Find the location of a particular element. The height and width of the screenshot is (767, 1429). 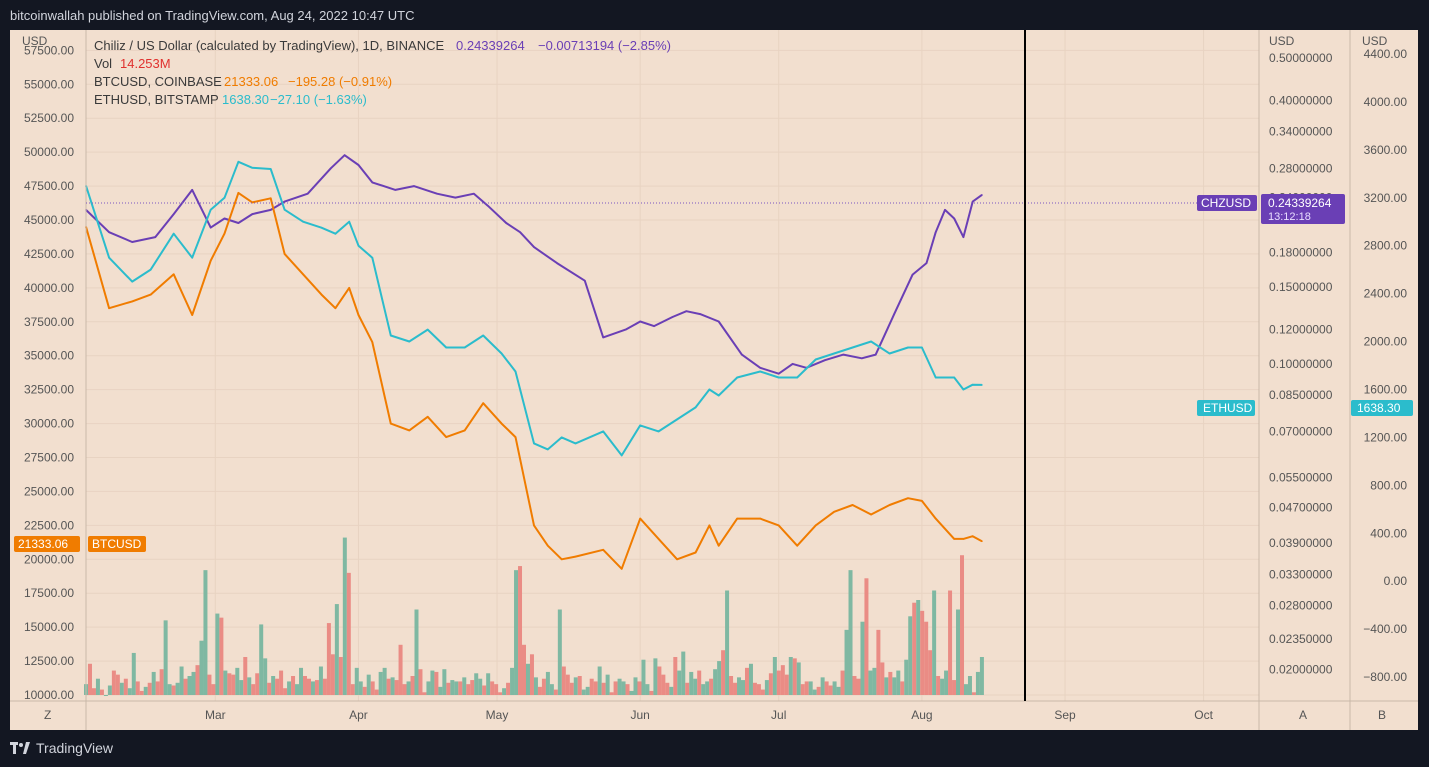

right-axis-a-tick-label: 0.05500000 is located at coordinates (1301, 477).